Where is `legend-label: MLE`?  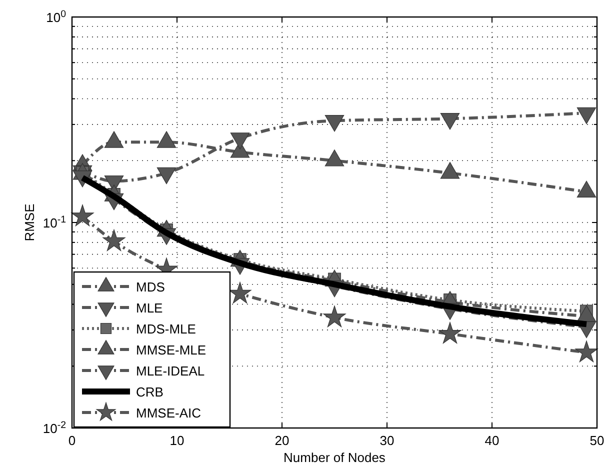
legend-label: MLE is located at coordinates (150, 308).